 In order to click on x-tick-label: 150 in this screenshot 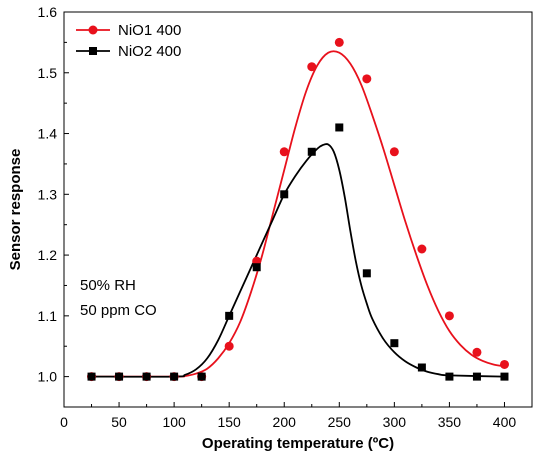, I will do `click(229, 422)`.